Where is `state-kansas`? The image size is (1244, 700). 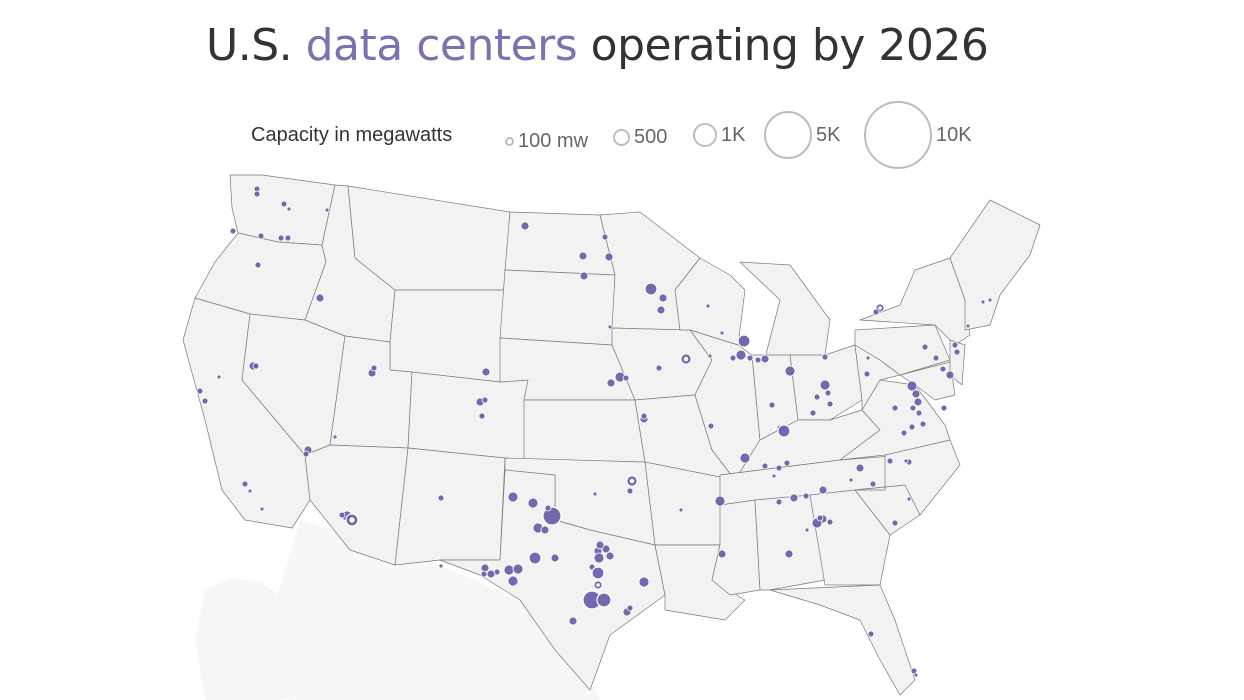
state-kansas is located at coordinates (584, 431).